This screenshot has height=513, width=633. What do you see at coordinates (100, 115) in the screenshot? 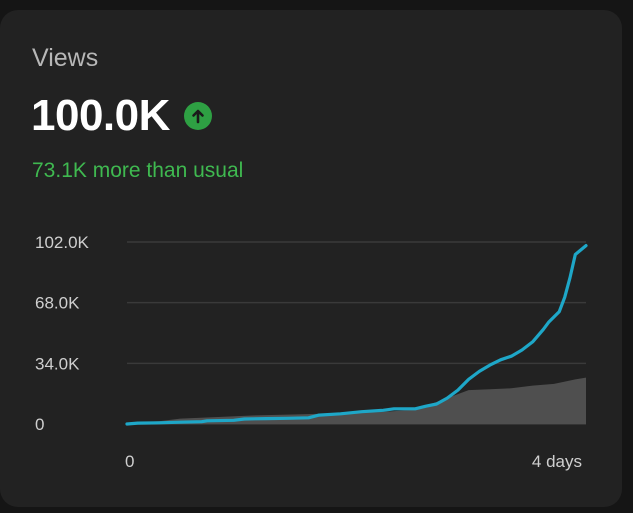
I see `metric-value: 100.0K` at bounding box center [100, 115].